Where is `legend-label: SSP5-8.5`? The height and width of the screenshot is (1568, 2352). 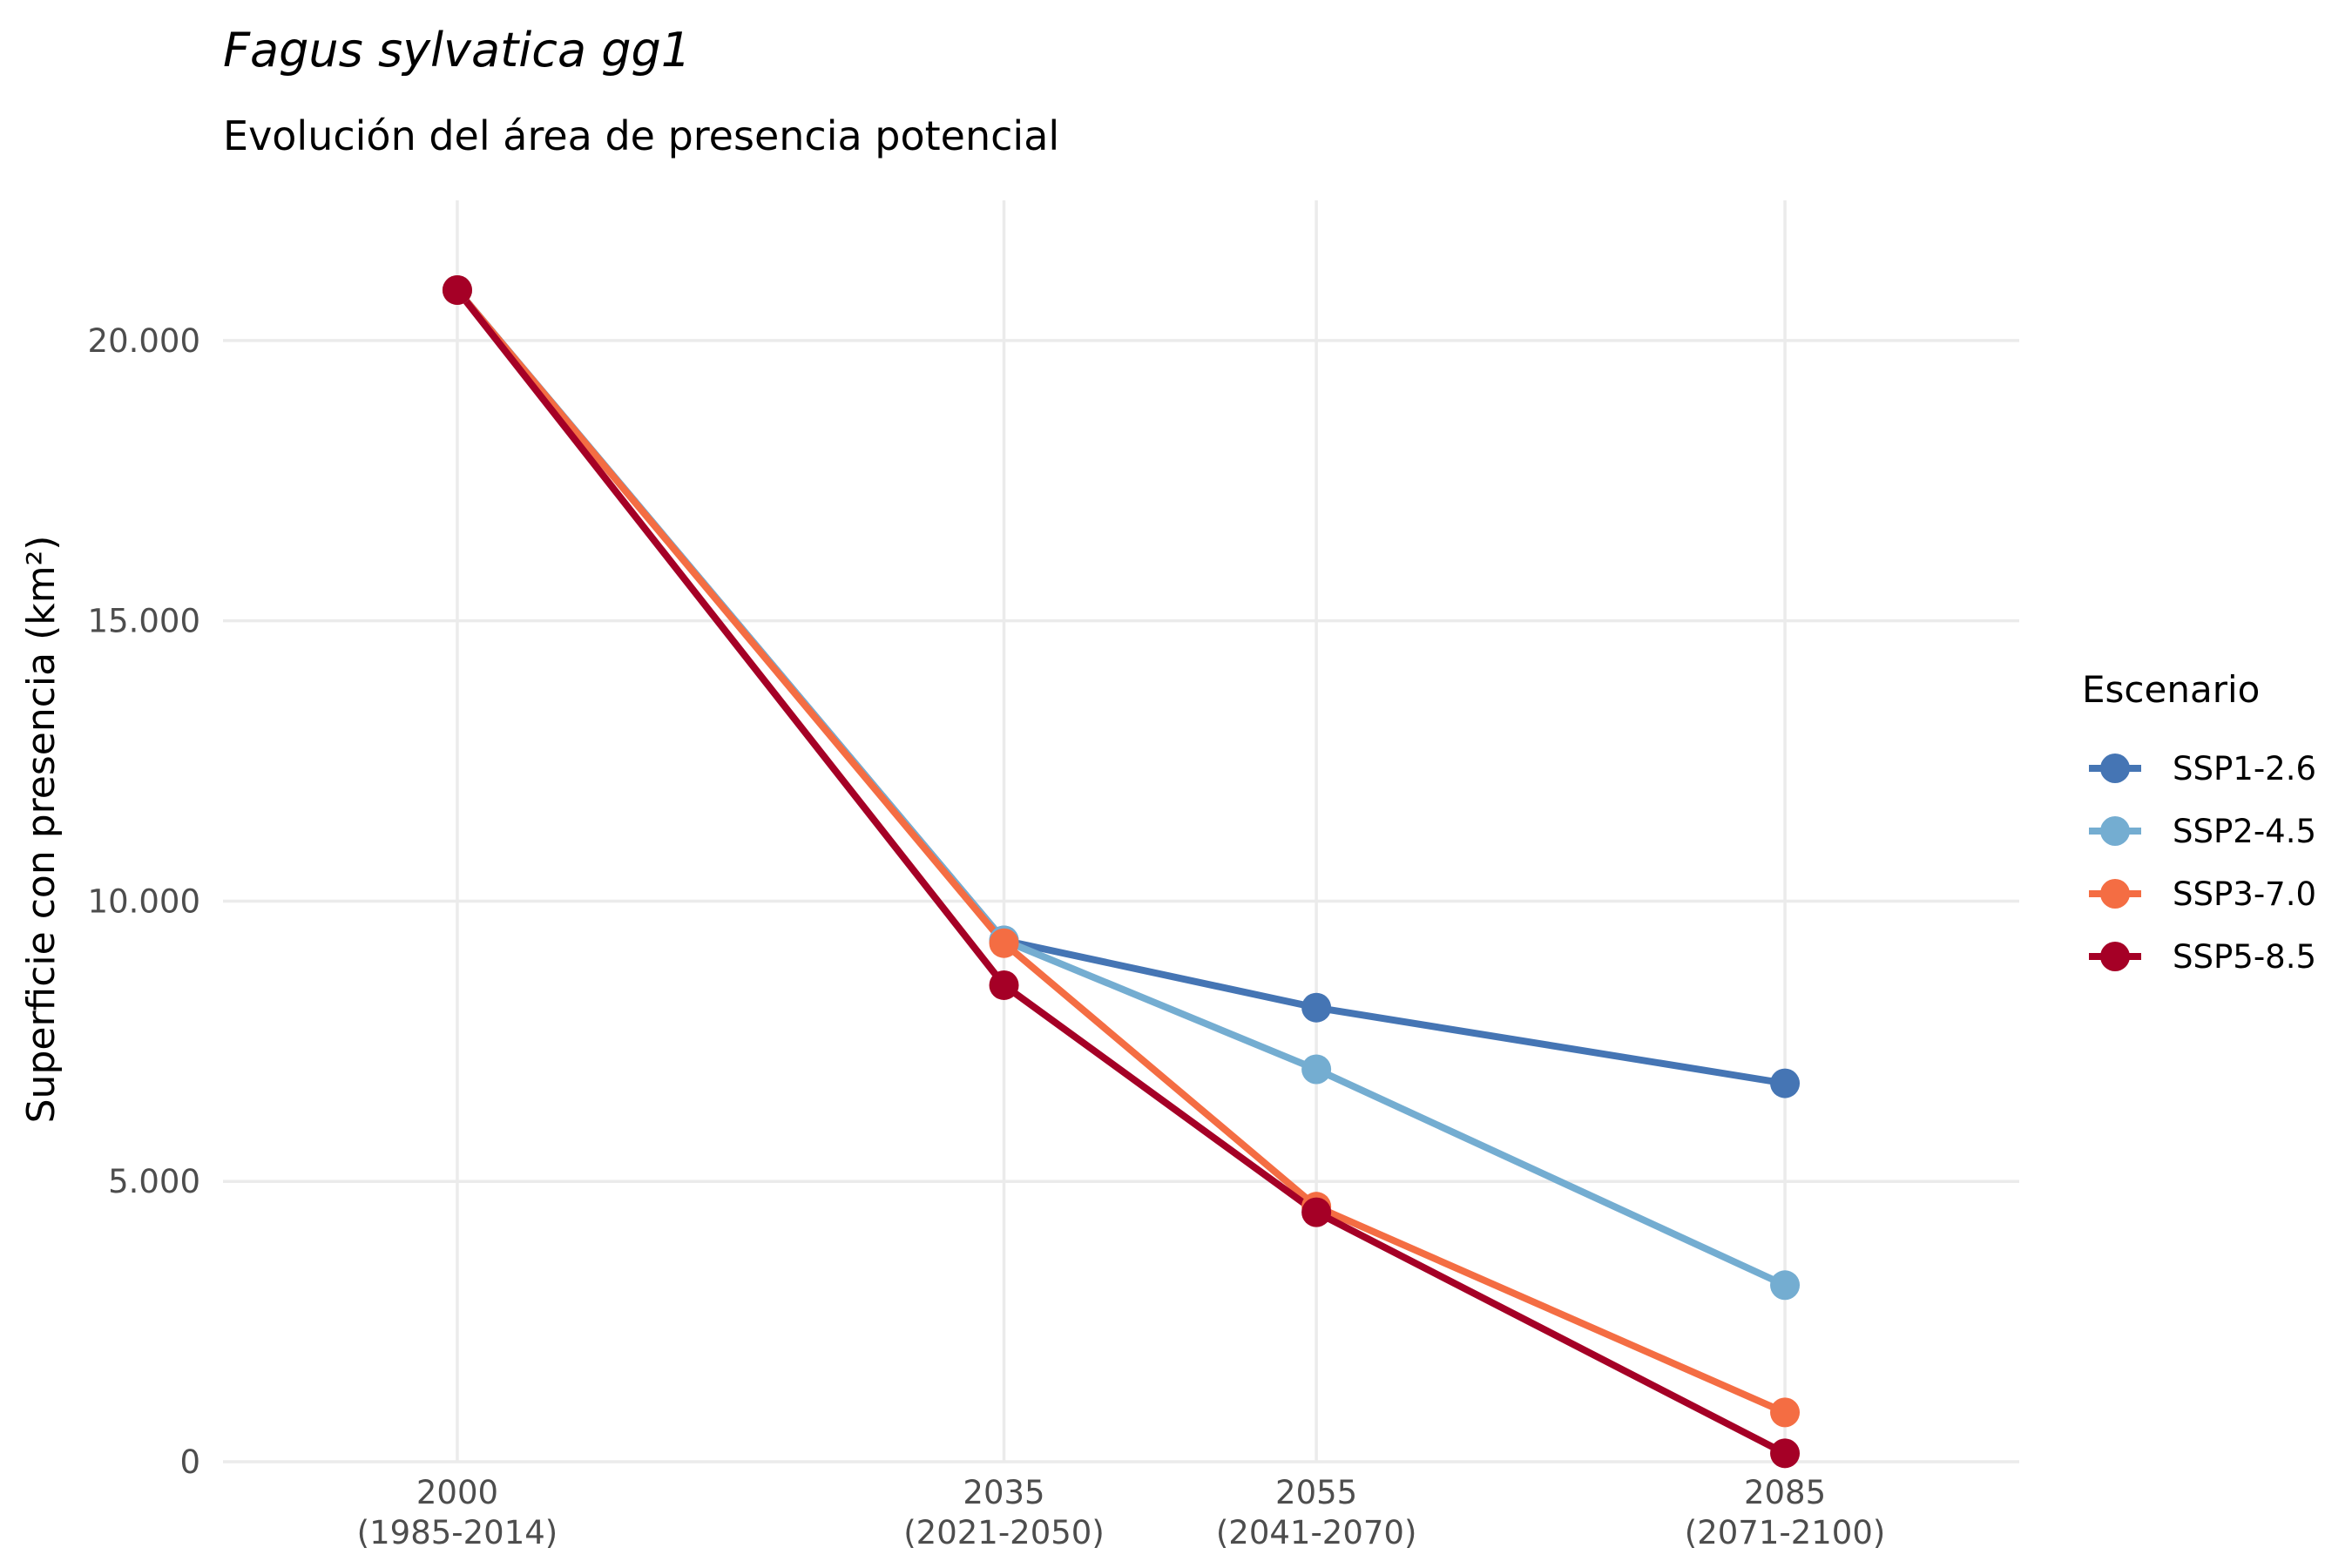 legend-label: SSP5-8.5 is located at coordinates (2244, 957).